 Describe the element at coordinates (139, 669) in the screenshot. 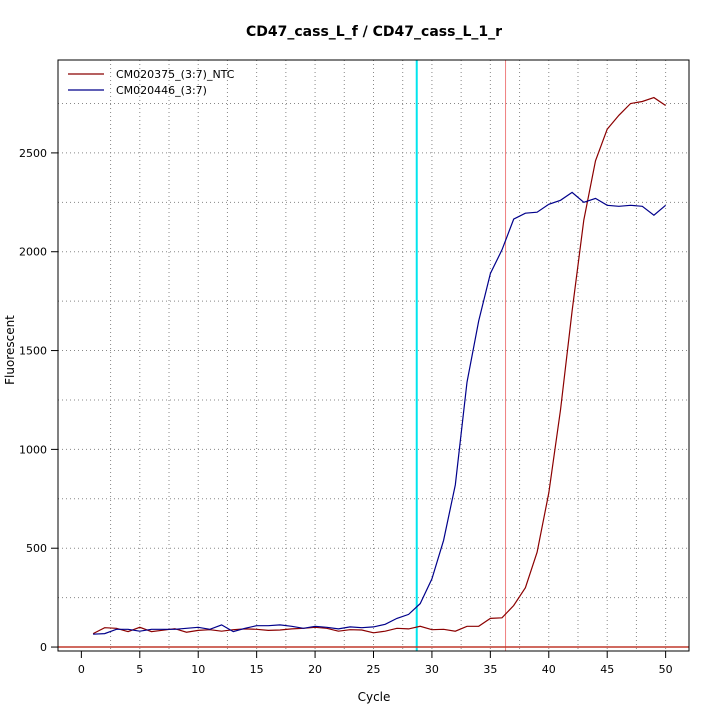

I see `x-tick-label: 5` at that location.